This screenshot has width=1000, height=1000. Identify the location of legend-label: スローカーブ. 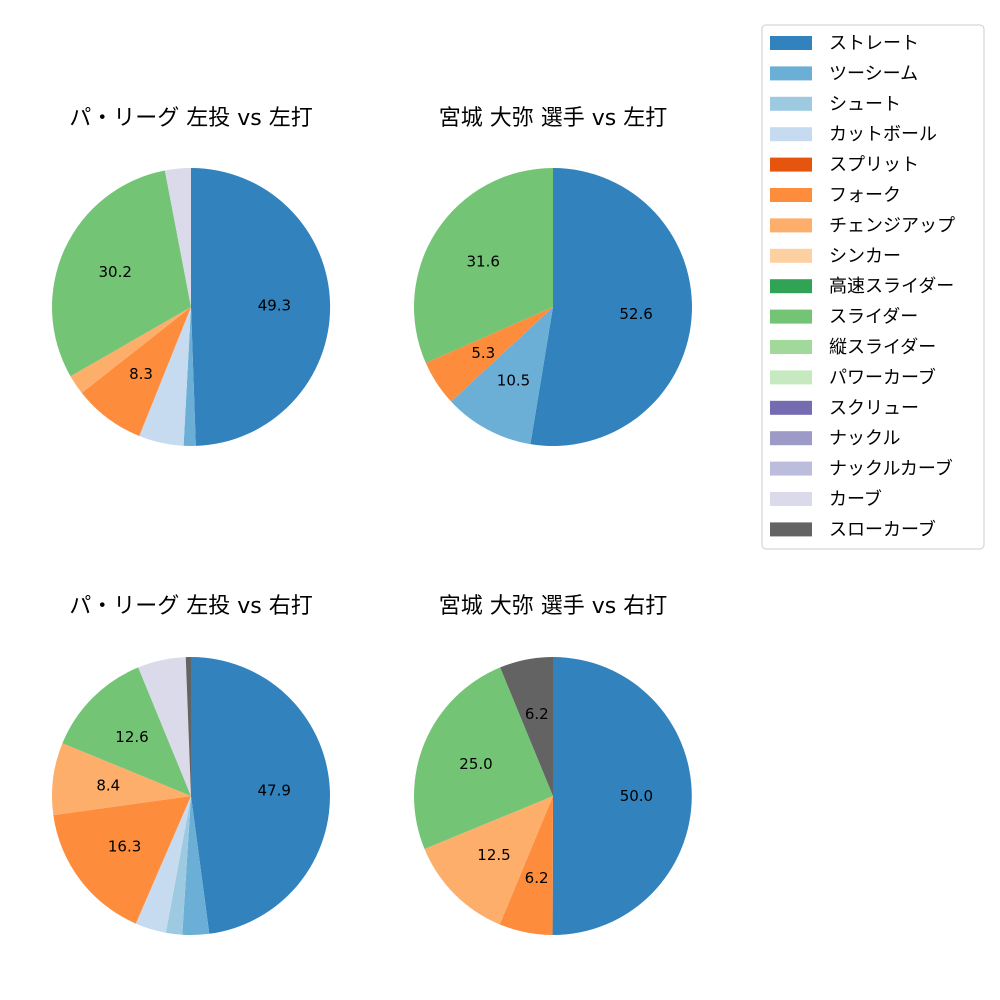
(882, 529).